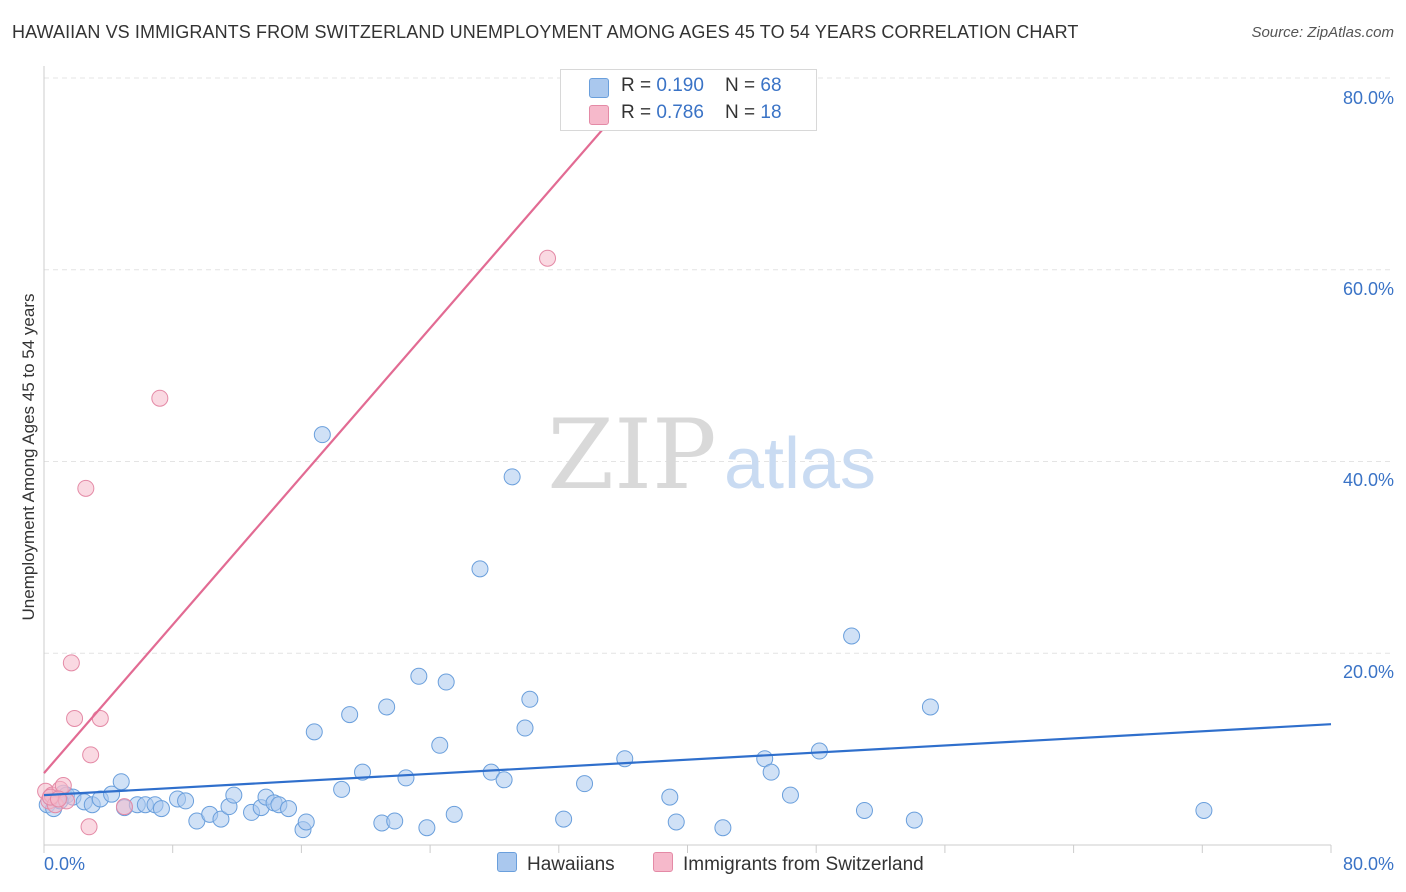  I want to click on watermark-zip: ZIP, so click(631, 455).